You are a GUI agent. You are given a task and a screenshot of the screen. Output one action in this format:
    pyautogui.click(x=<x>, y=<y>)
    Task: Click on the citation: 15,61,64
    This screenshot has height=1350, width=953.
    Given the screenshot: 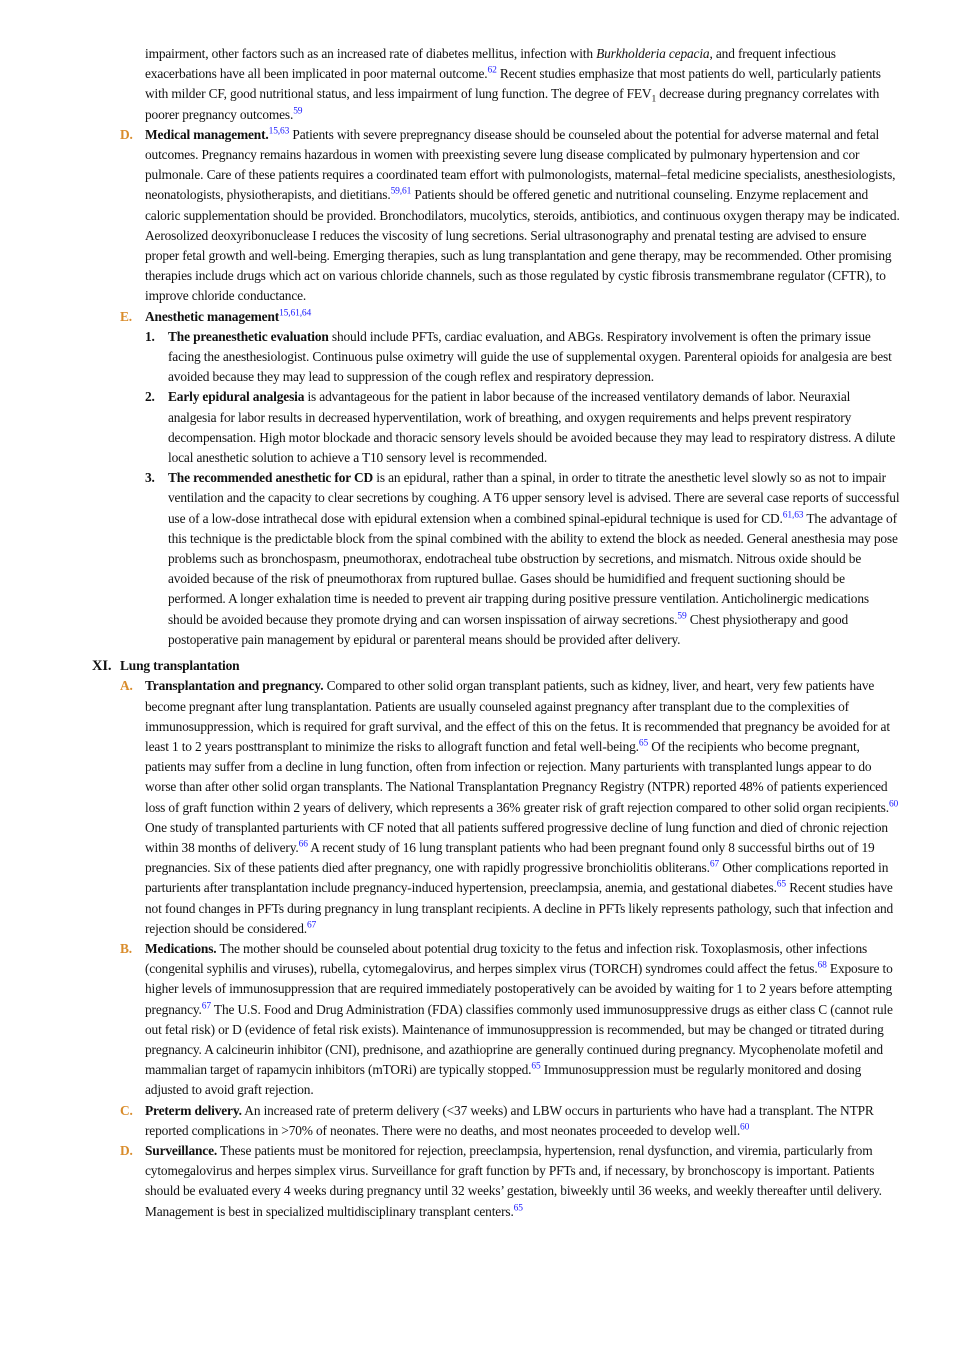 What is the action you would take?
    pyautogui.click(x=295, y=313)
    